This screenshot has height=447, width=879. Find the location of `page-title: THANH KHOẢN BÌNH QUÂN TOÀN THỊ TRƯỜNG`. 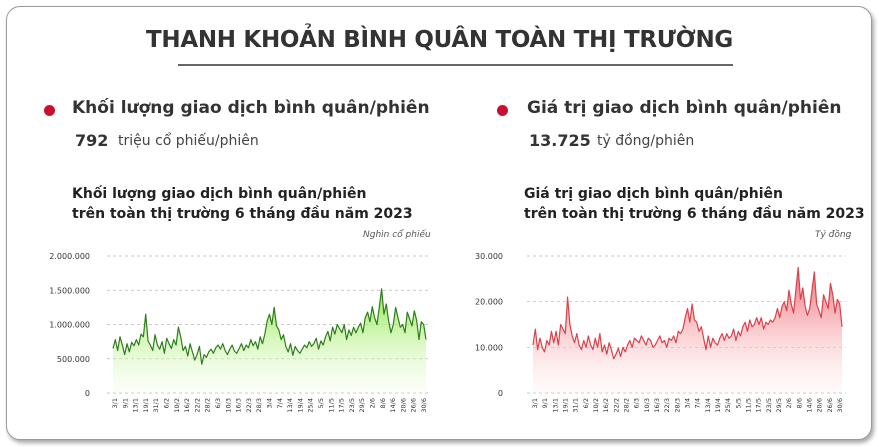

page-title: THANH KHOẢN BÌNH QUÂN TOÀN THỊ TRƯỜNG is located at coordinates (439, 40).